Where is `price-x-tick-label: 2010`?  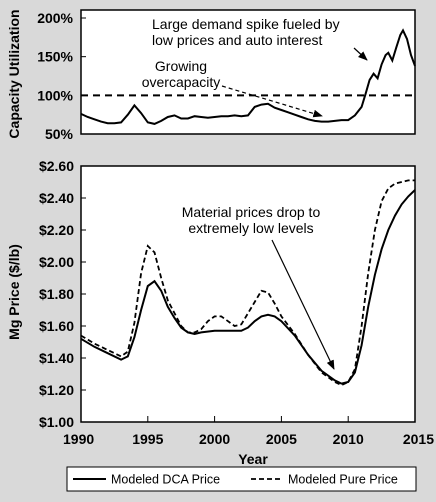
price-x-tick-label: 2010 is located at coordinates (348, 439).